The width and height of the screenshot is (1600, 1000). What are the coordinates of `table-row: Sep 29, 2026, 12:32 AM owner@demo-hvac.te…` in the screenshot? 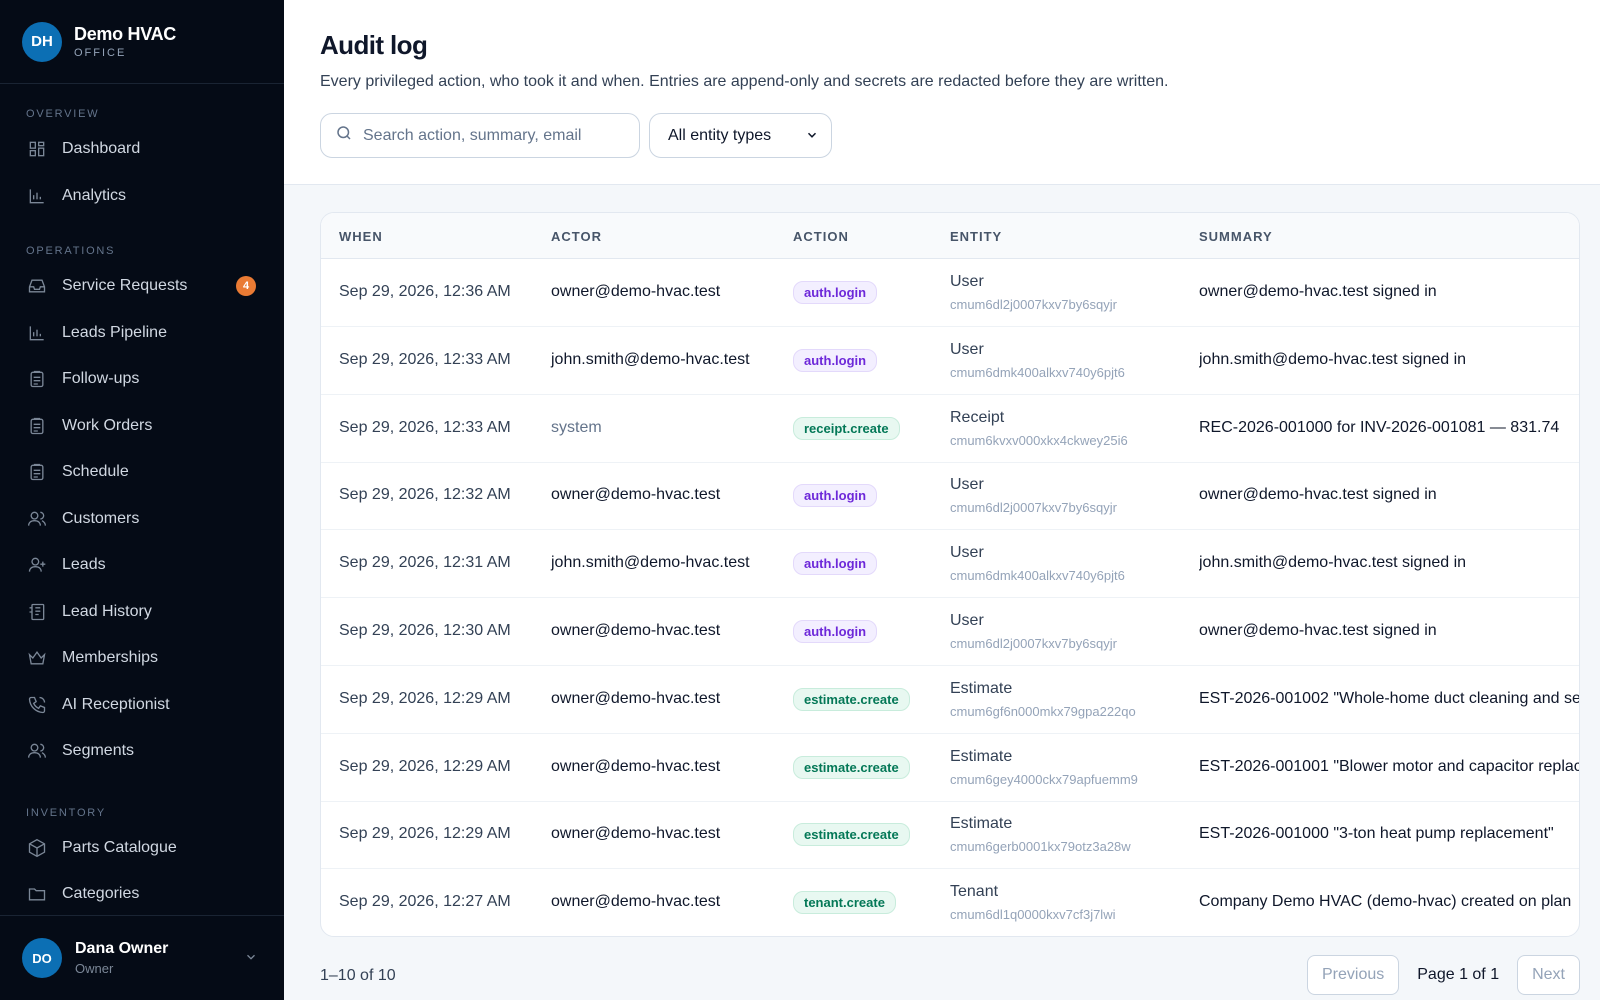 It's located at (950, 496).